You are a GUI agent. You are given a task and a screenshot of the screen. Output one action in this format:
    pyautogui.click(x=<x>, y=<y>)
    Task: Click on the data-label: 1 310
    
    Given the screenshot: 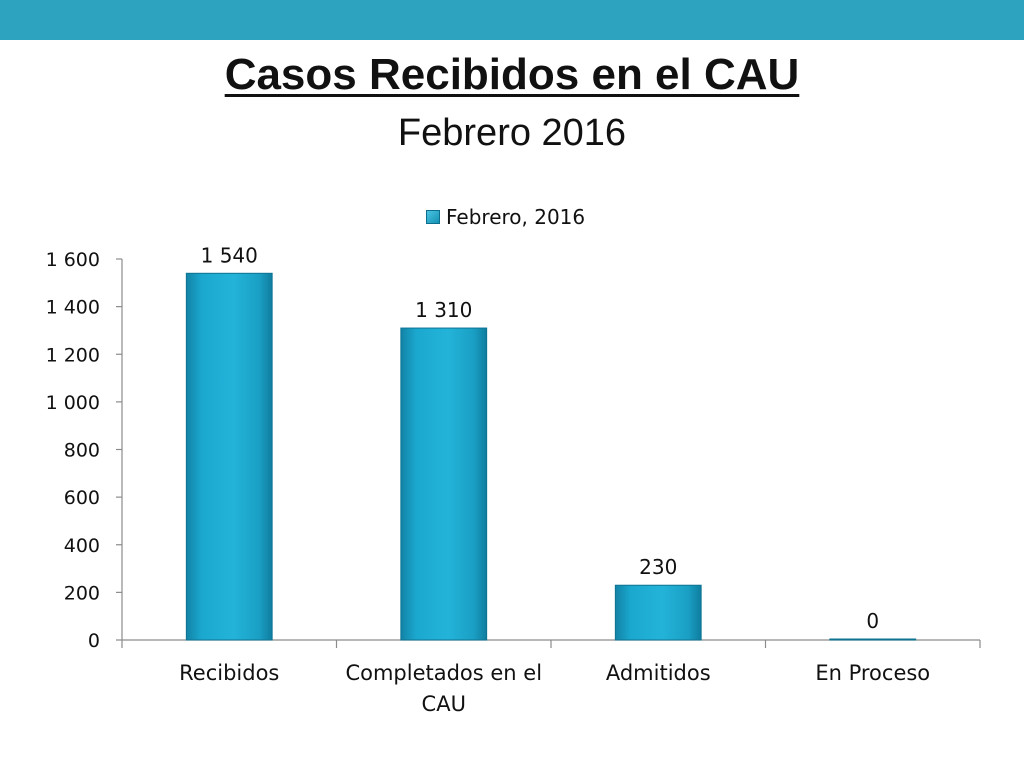 What is the action you would take?
    pyautogui.click(x=443, y=310)
    